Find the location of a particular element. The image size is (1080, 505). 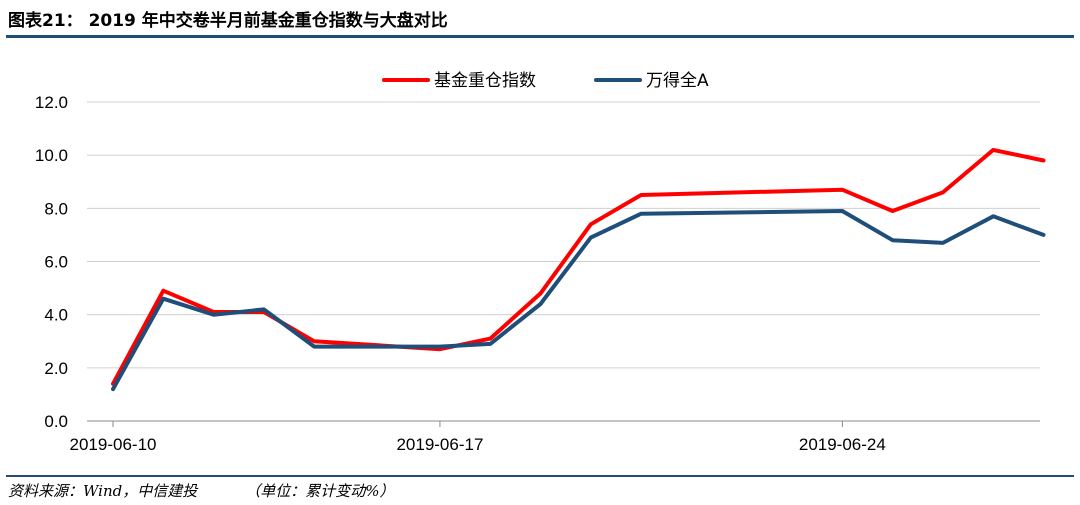

x-tick-label: 2019-06-24 is located at coordinates (842, 444).